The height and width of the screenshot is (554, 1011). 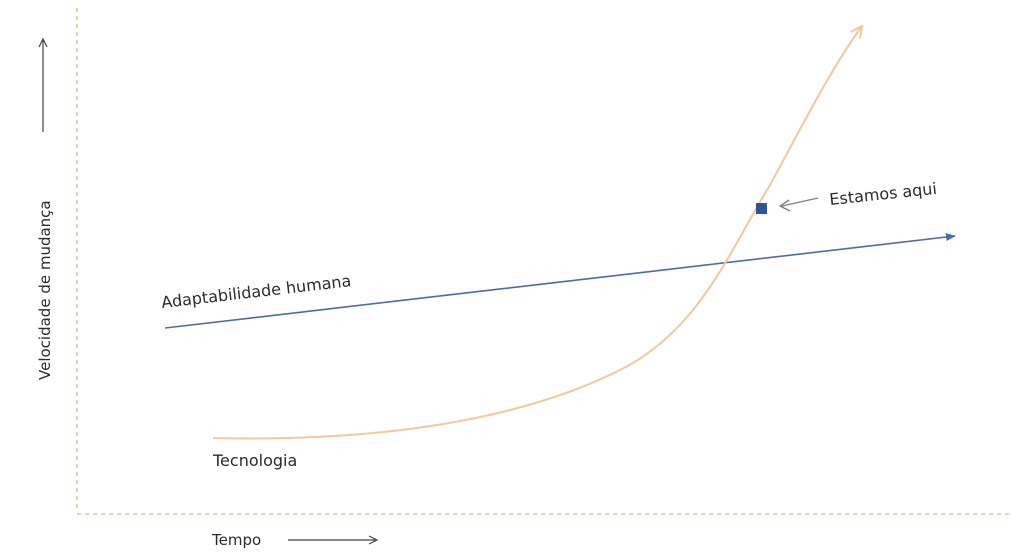 What do you see at coordinates (373, 540) in the screenshot?
I see `x-axis-arrowhead` at bounding box center [373, 540].